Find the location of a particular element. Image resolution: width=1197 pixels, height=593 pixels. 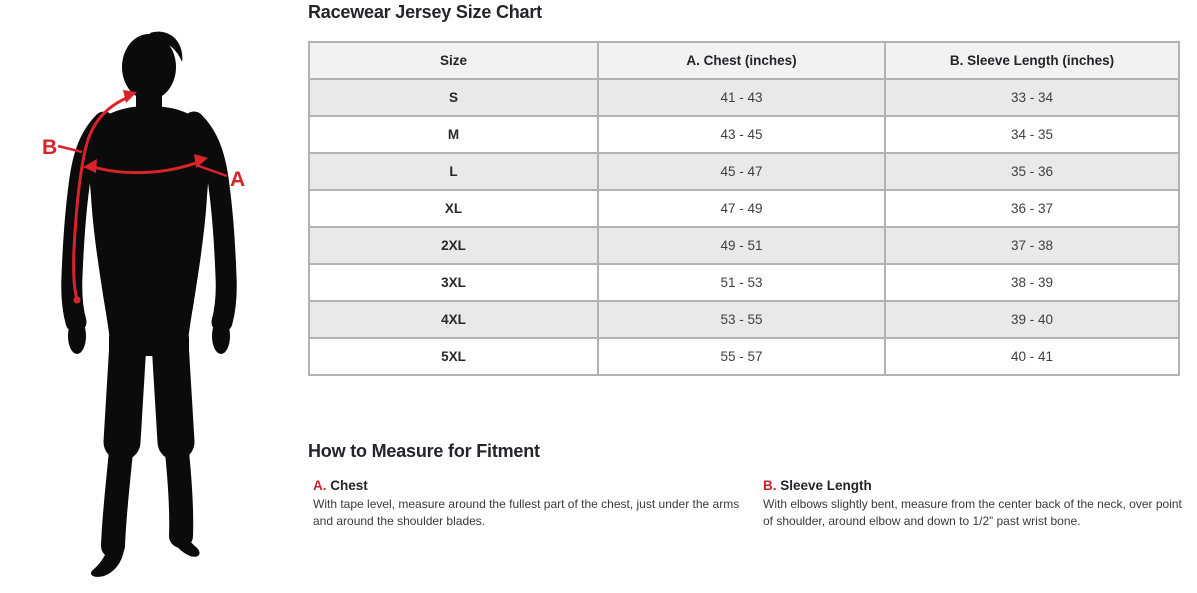

sleeve-value: 37 - 38 is located at coordinates (1032, 245).